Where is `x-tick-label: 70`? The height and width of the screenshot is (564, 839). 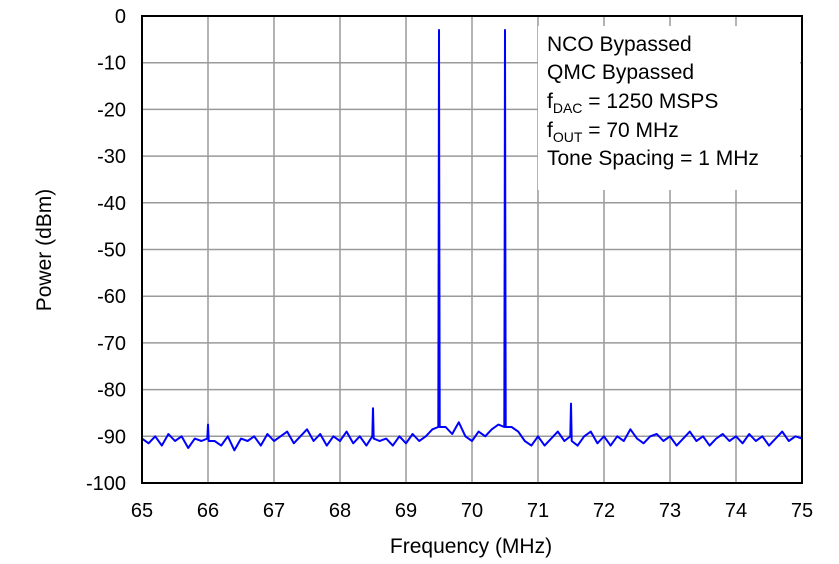 x-tick-label: 70 is located at coordinates (472, 511).